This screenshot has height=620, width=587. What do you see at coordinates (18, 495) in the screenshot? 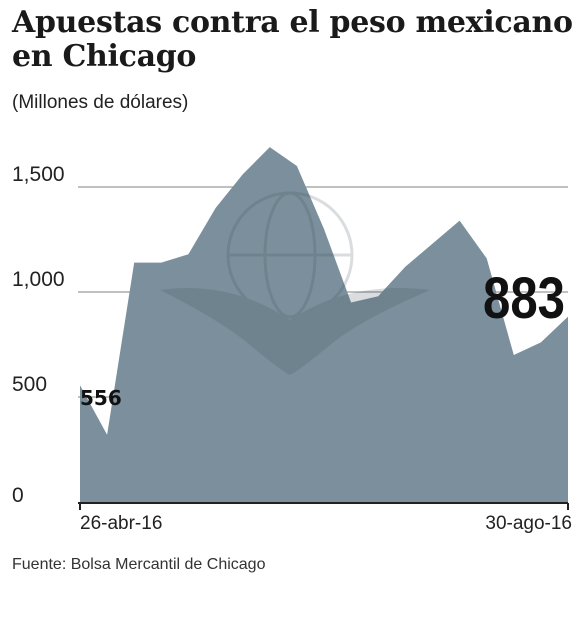
I see `y-tick-label: 0` at bounding box center [18, 495].